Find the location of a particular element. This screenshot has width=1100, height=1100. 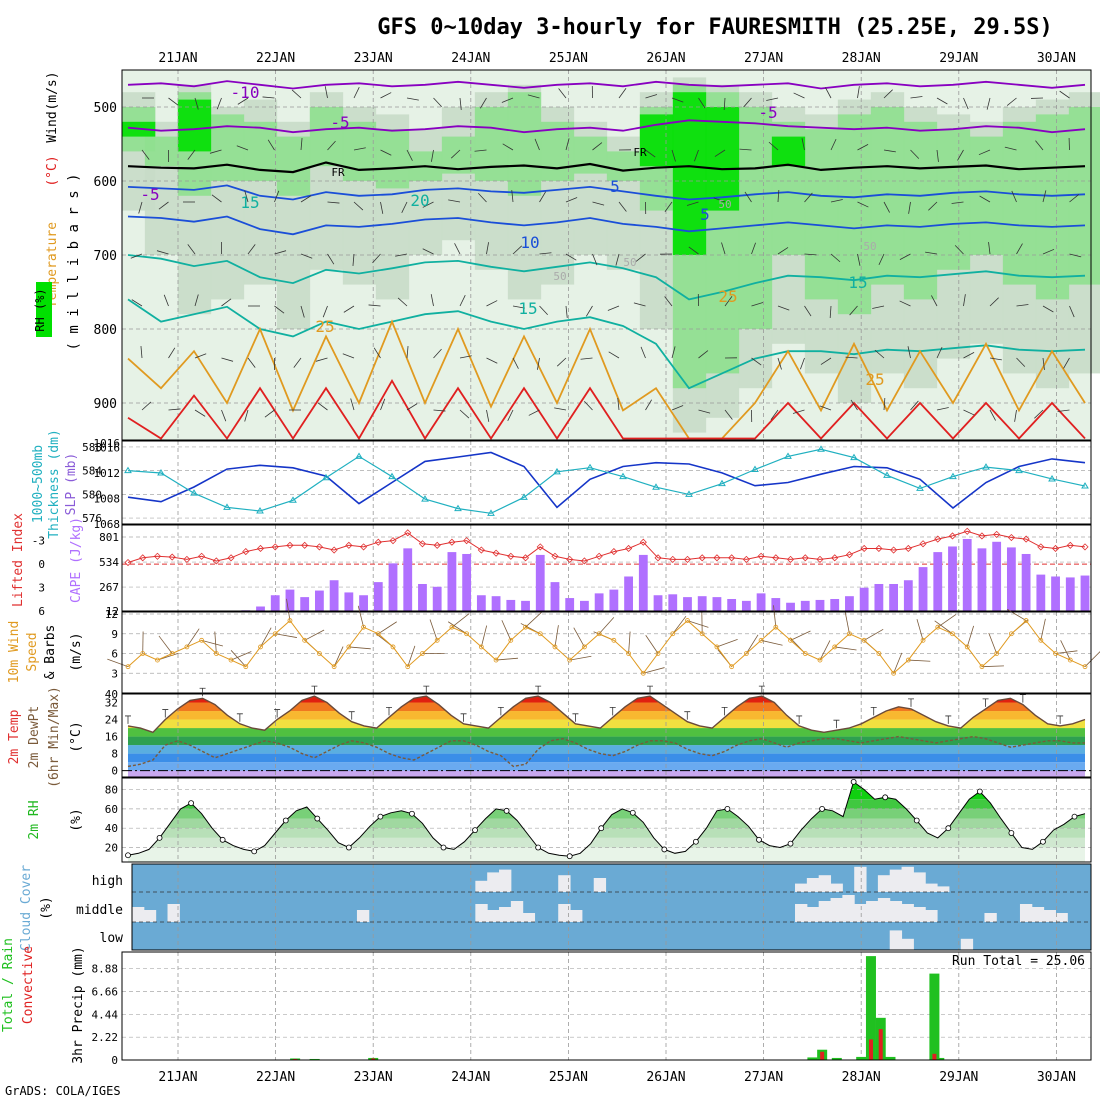

top-date-label: 22JAN is located at coordinates (275, 58).